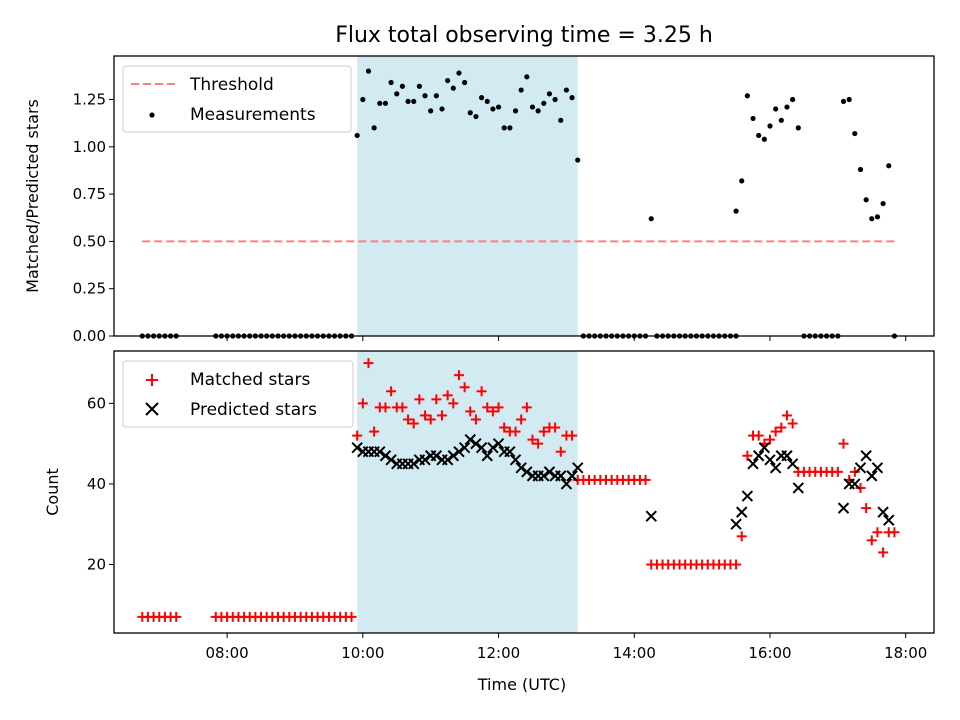 The image size is (960, 720). I want to click on legend-predicted-label: Predicted stars, so click(253, 410).